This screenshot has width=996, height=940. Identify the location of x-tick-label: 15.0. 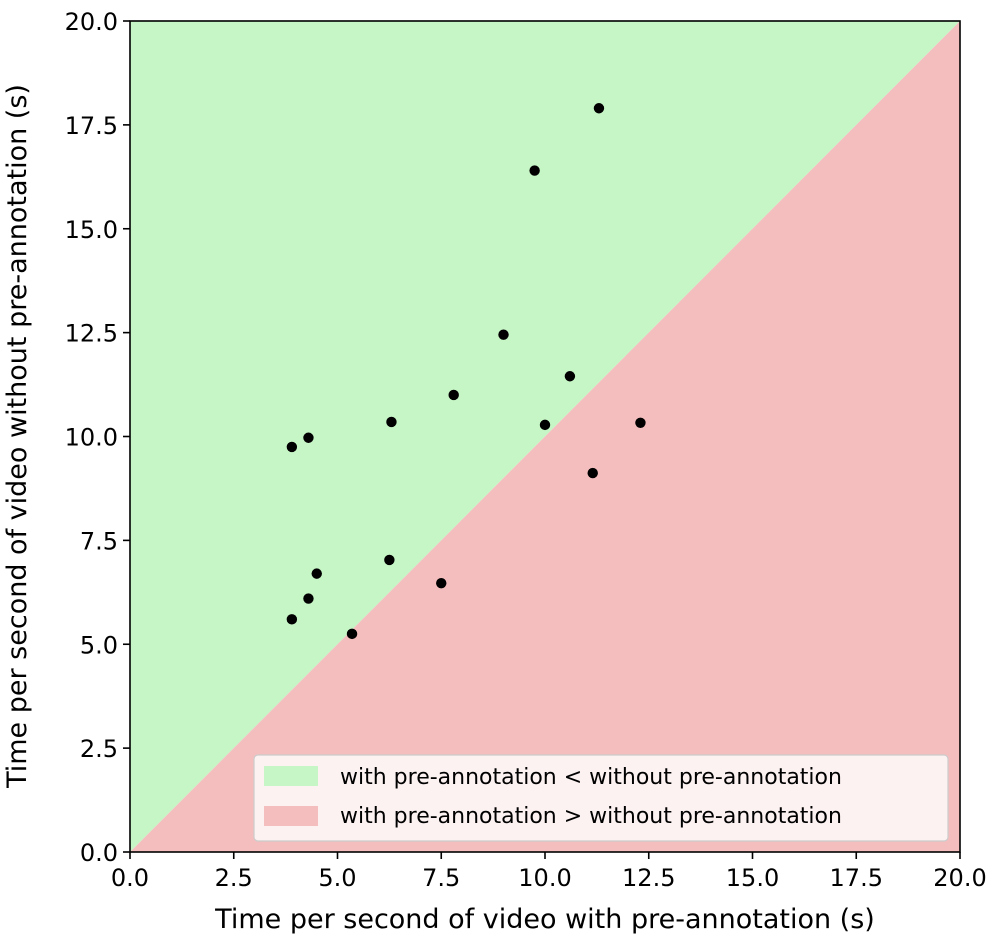
(752, 878).